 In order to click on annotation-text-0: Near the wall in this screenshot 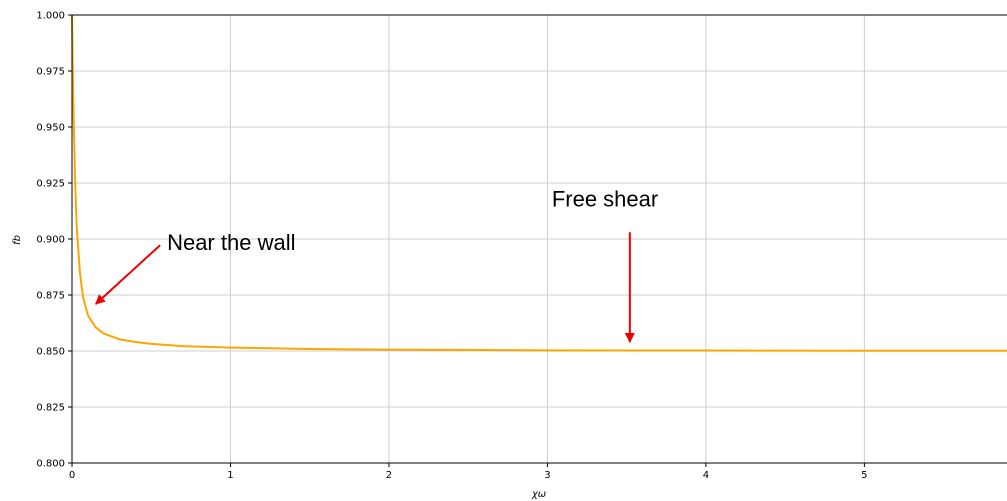, I will do `click(231, 242)`.